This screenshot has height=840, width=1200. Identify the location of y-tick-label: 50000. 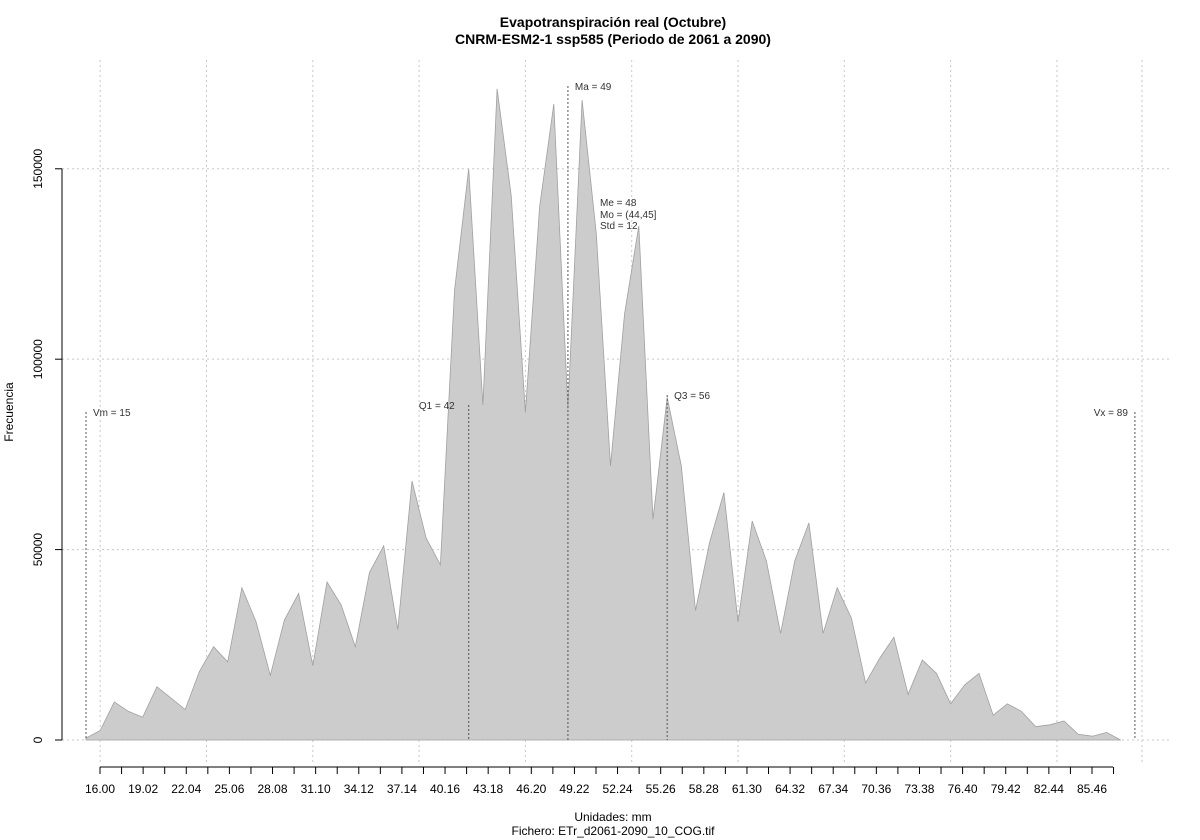
(38, 550).